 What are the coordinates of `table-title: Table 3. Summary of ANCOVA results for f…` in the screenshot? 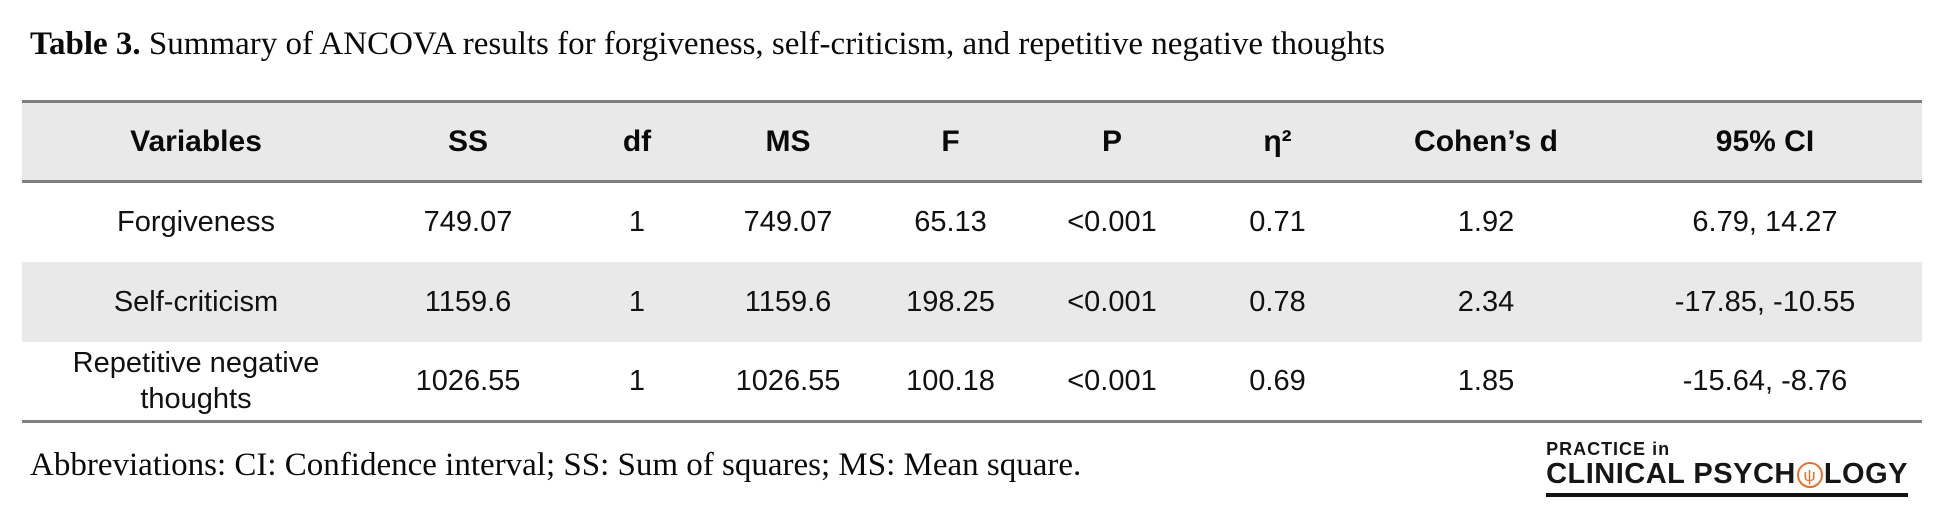 It's located at (976, 44).